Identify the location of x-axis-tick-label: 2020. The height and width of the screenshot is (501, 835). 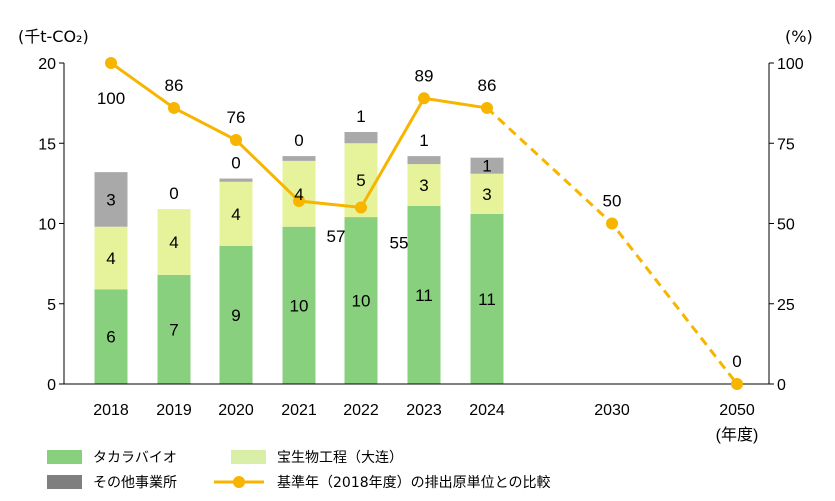
(236, 410).